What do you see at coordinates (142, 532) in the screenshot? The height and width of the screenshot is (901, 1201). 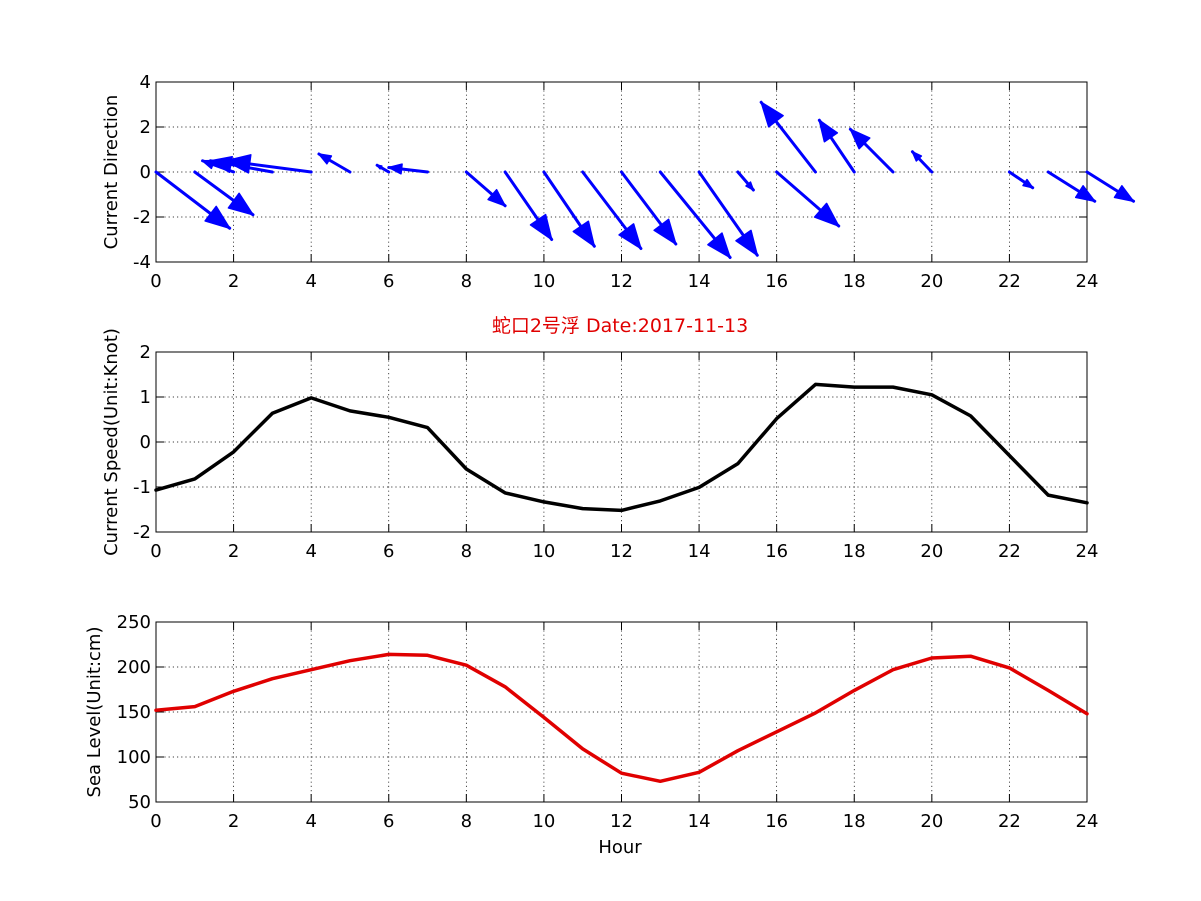 I see `y-tick-label: -2` at bounding box center [142, 532].